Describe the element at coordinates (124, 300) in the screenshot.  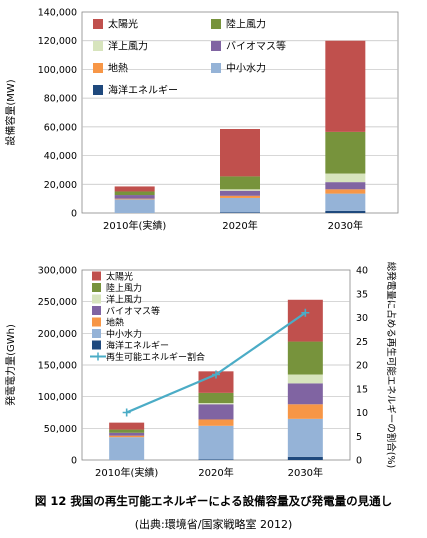
I see `generation-legend-label: 洋上風力` at that location.